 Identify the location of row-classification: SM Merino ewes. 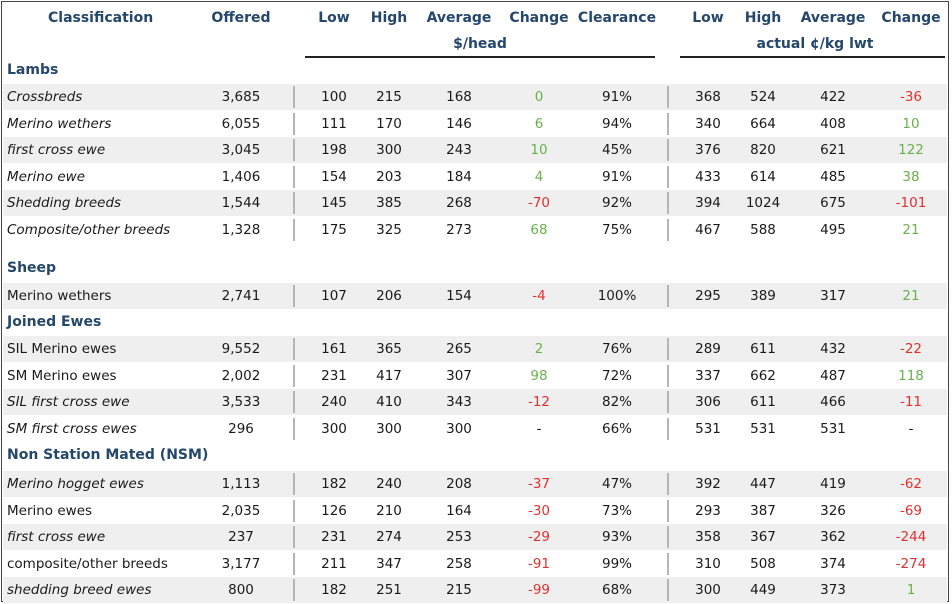
(62, 376).